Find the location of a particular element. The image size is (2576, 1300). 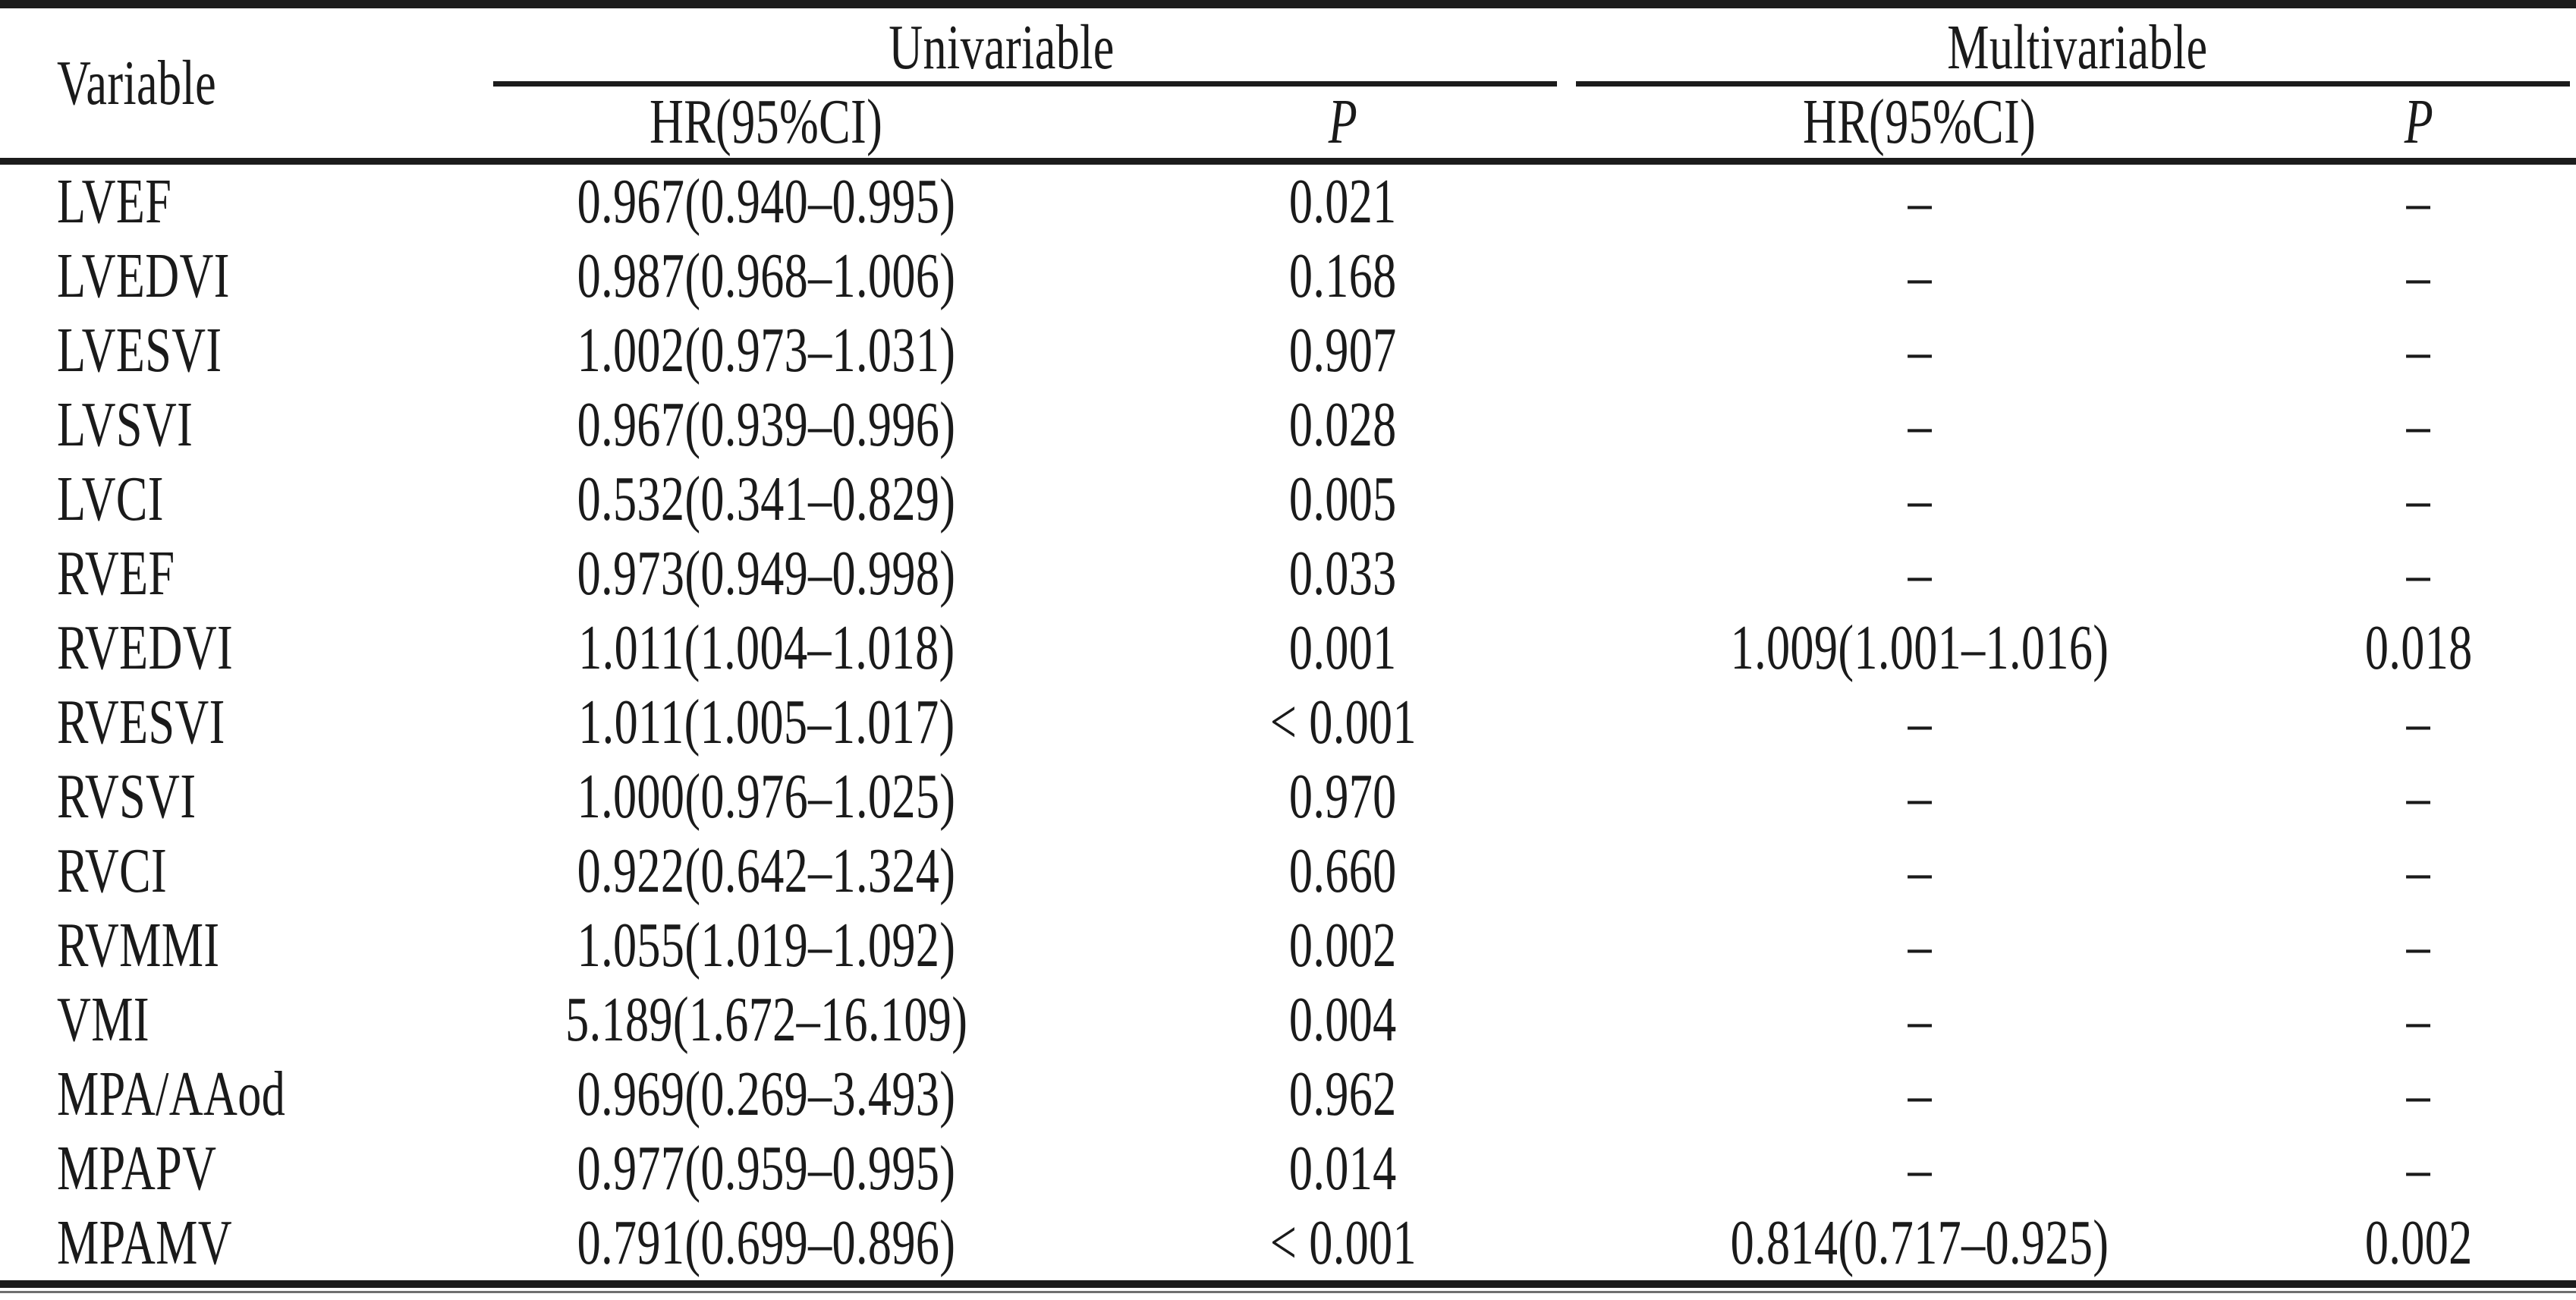

header-univariable-p: P is located at coordinates (1343, 126).